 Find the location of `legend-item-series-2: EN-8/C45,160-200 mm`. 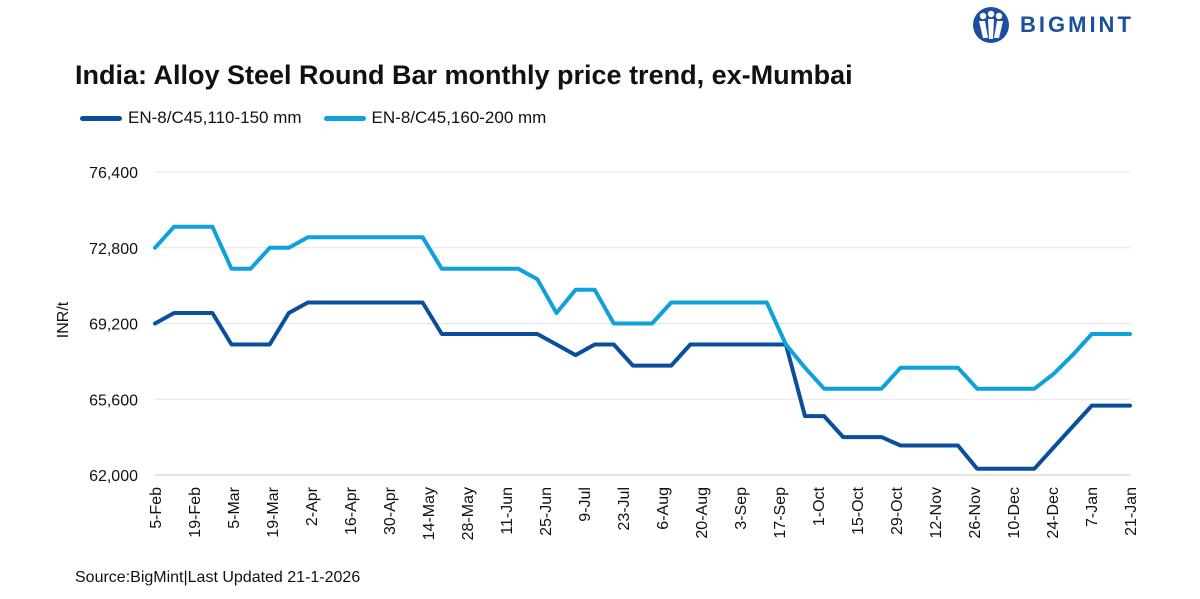

legend-item-series-2: EN-8/C45,160-200 mm is located at coordinates (435, 118).